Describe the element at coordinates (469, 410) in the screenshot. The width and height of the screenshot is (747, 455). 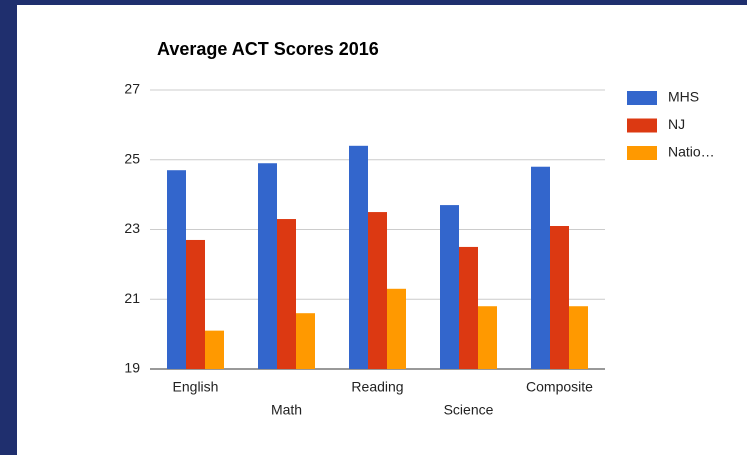
I see `x-tick-label: Science` at that location.